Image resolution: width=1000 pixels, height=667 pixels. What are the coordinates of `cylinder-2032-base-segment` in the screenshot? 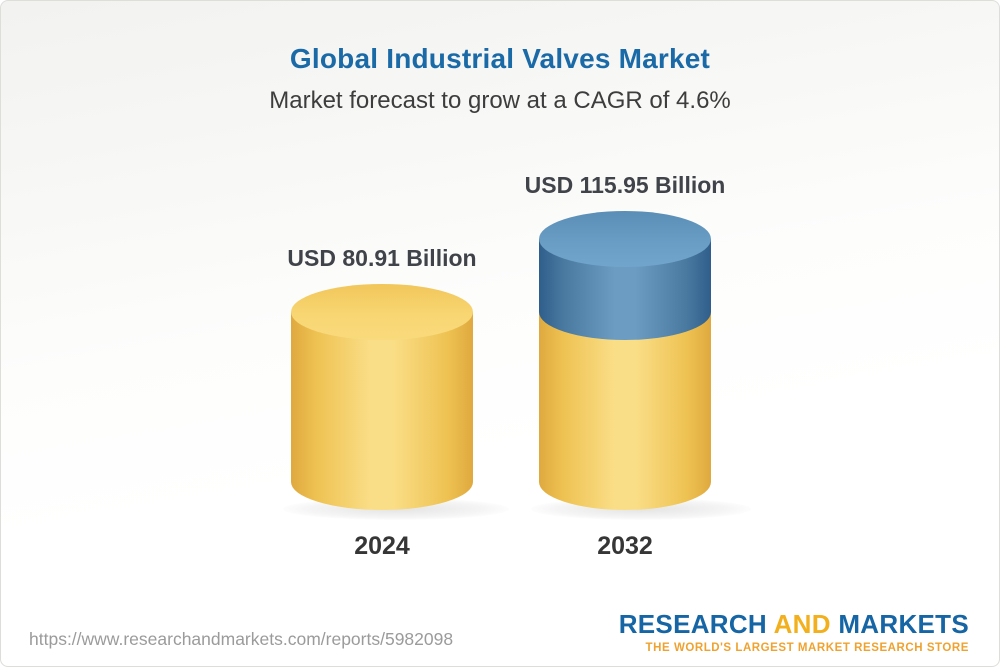 It's located at (625, 411).